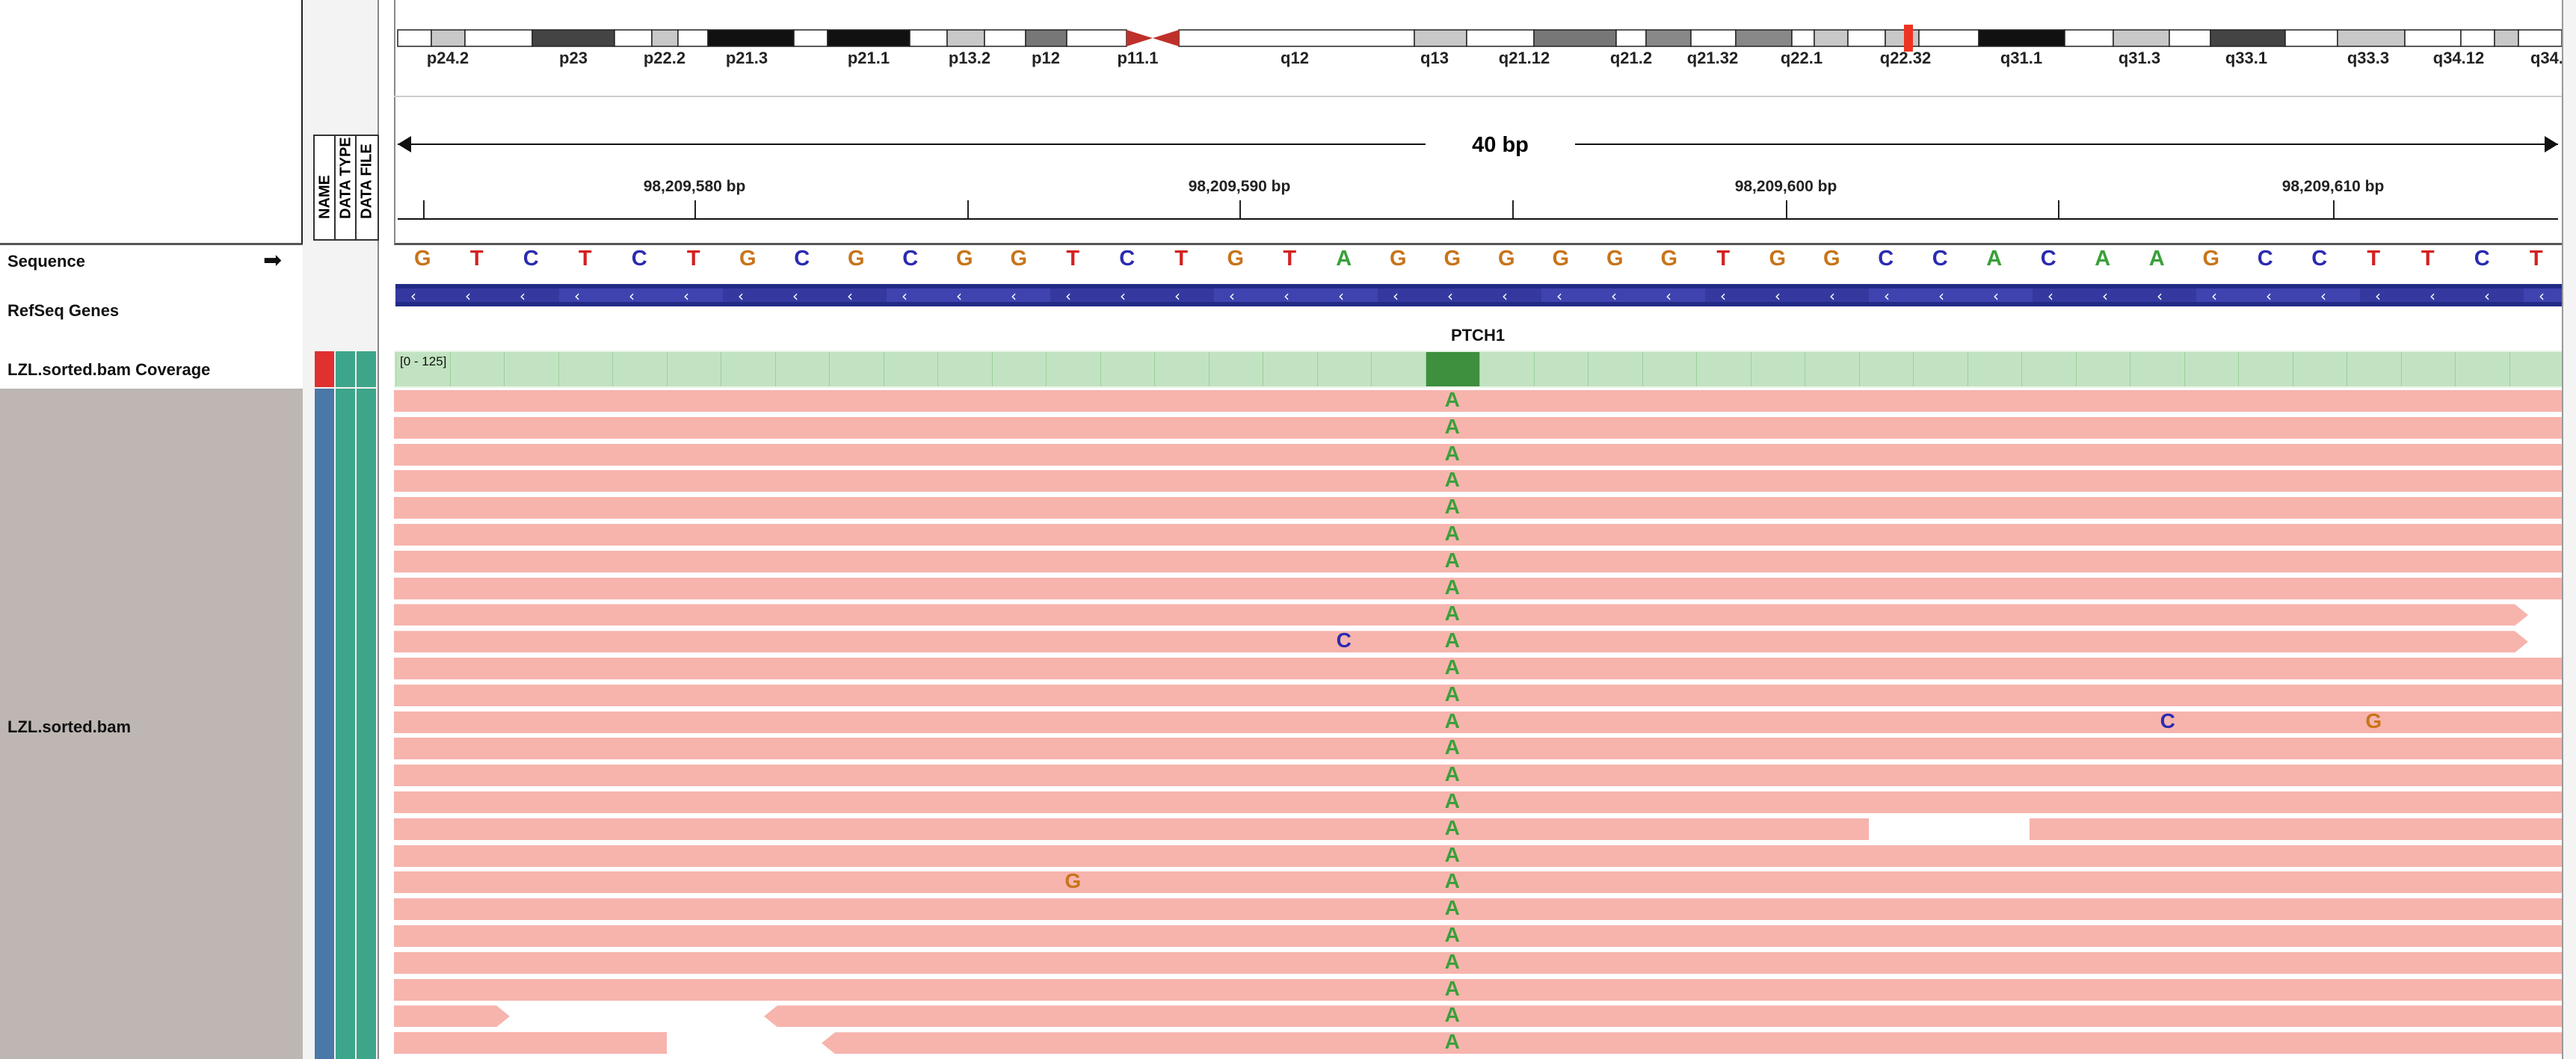  I want to click on chromosome-ideogram, so click(1485, 48).